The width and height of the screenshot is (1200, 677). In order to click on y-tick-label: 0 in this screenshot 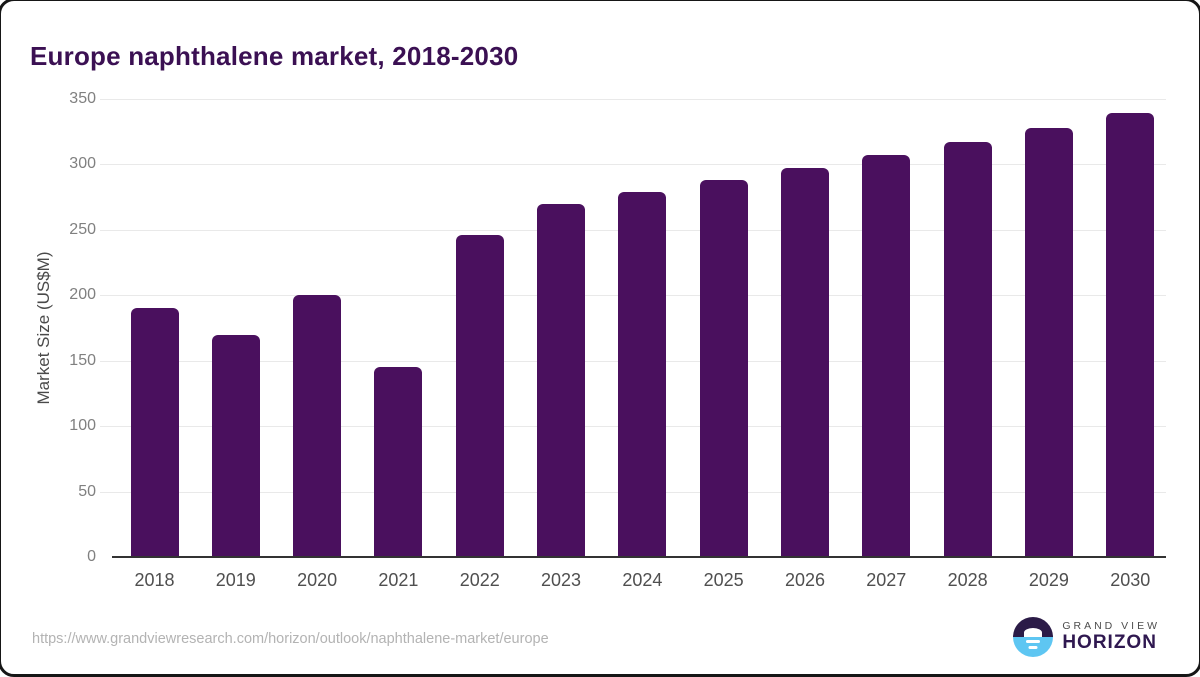, I will do `click(91, 556)`.